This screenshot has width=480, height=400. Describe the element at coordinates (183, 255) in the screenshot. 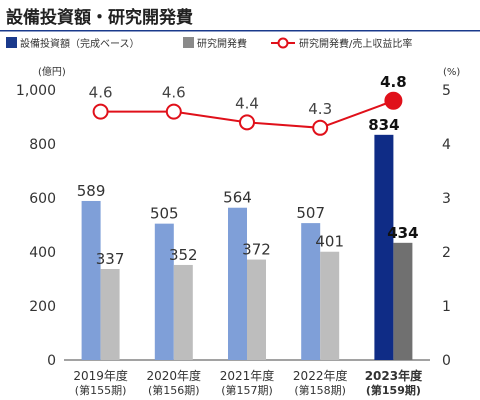

I see `rnd-value-label: 352` at that location.